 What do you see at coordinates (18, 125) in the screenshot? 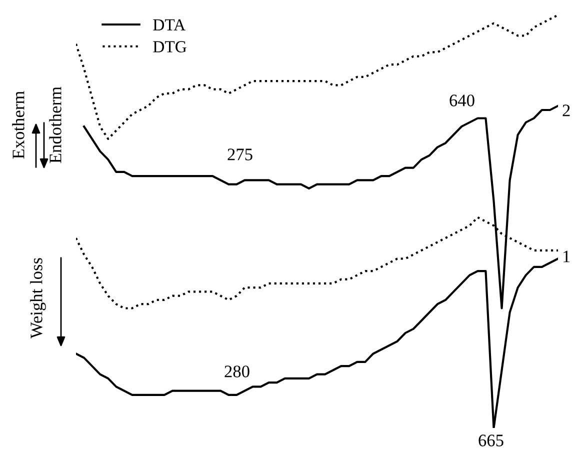
I see `text: Exotherm` at bounding box center [18, 125].